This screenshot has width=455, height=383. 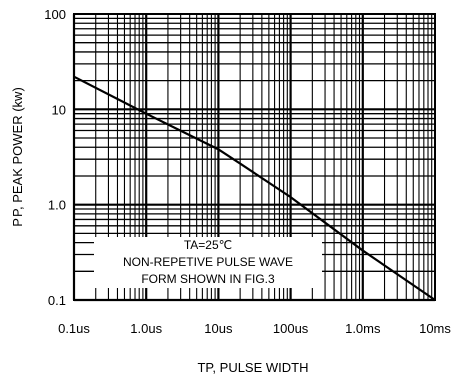 What do you see at coordinates (435, 328) in the screenshot?
I see `x-tick-label: 10ms` at bounding box center [435, 328].